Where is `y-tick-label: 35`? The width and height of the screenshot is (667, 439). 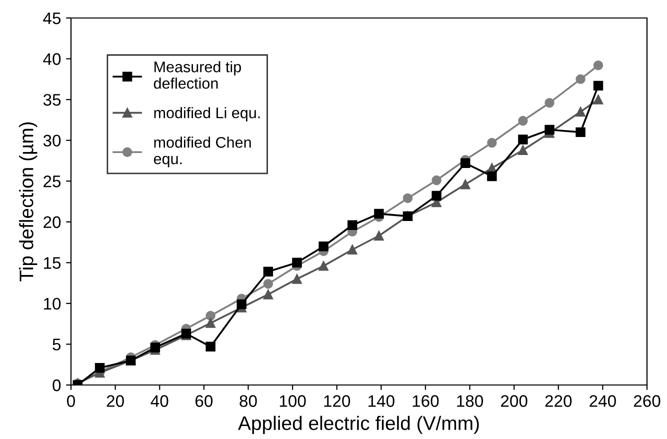
y-tick-label: 35 is located at coordinates (52, 100).